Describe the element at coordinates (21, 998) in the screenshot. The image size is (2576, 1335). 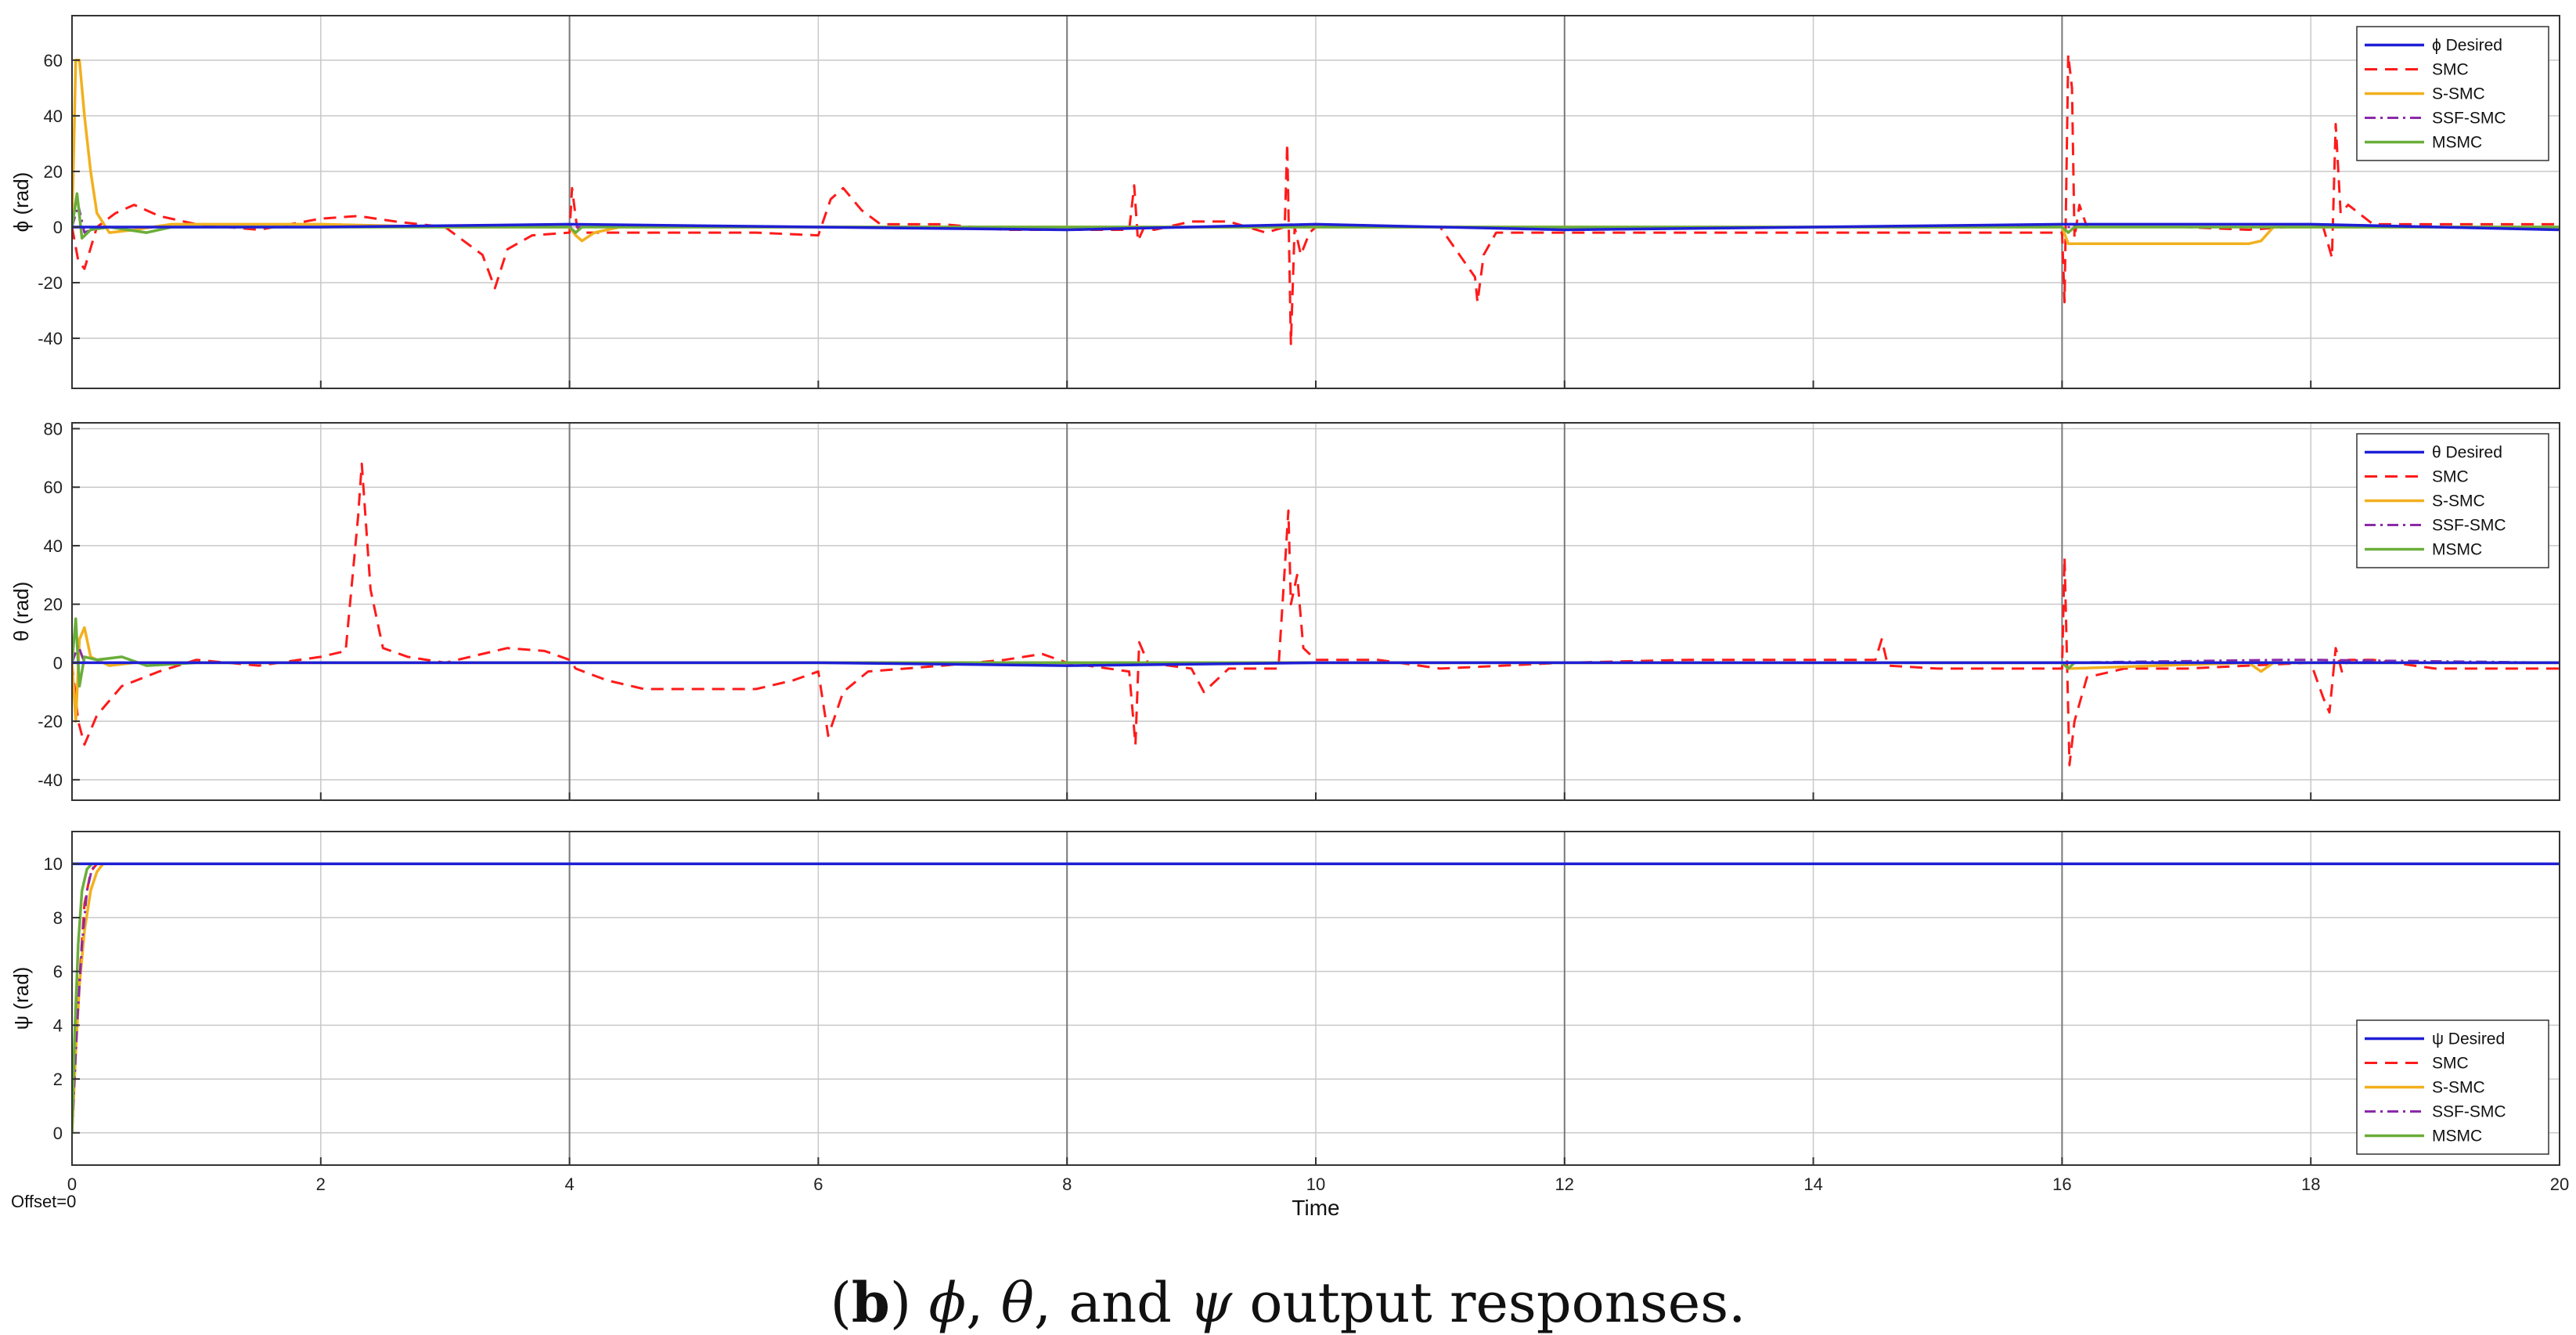
I see `y-axis-label: ψ (rad)` at that location.